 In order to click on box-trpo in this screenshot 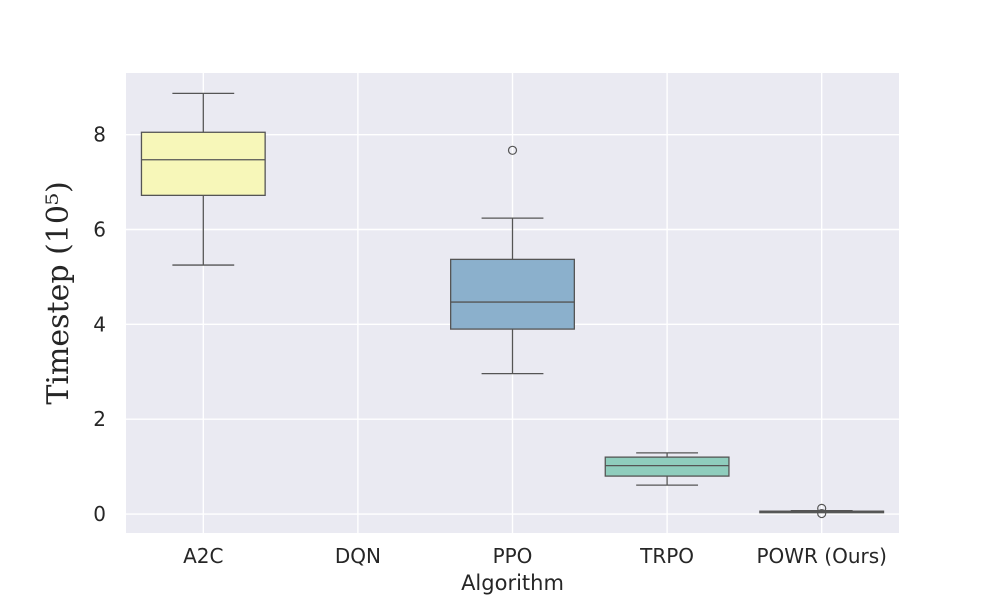, I will do `click(667, 469)`.